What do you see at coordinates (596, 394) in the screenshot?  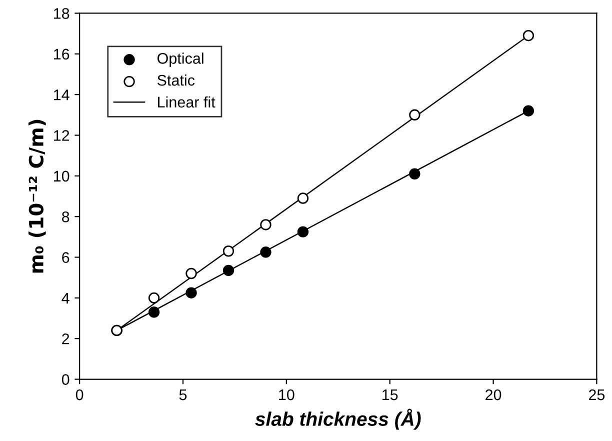 I see `x-tick-label: 25` at bounding box center [596, 394].